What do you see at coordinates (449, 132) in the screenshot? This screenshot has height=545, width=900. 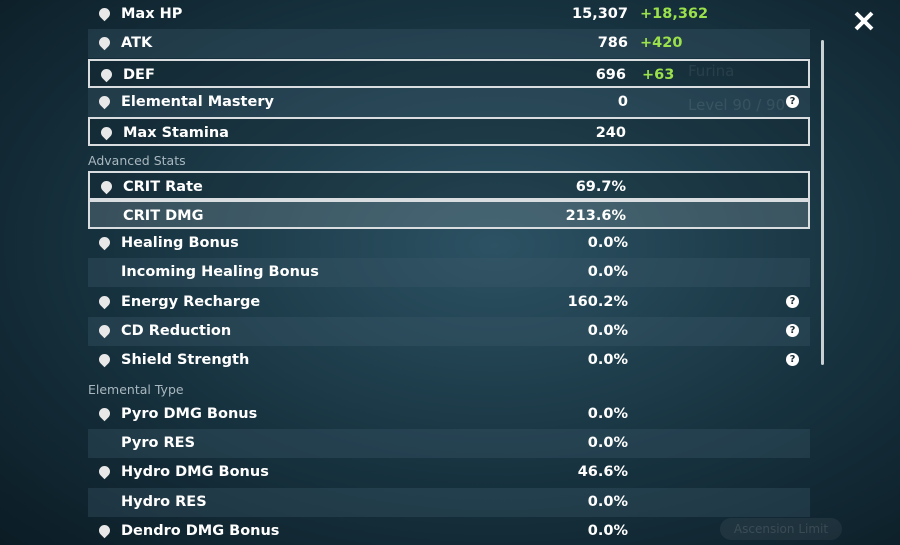 I see `stat-row: Max Stamina 240` at bounding box center [449, 132].